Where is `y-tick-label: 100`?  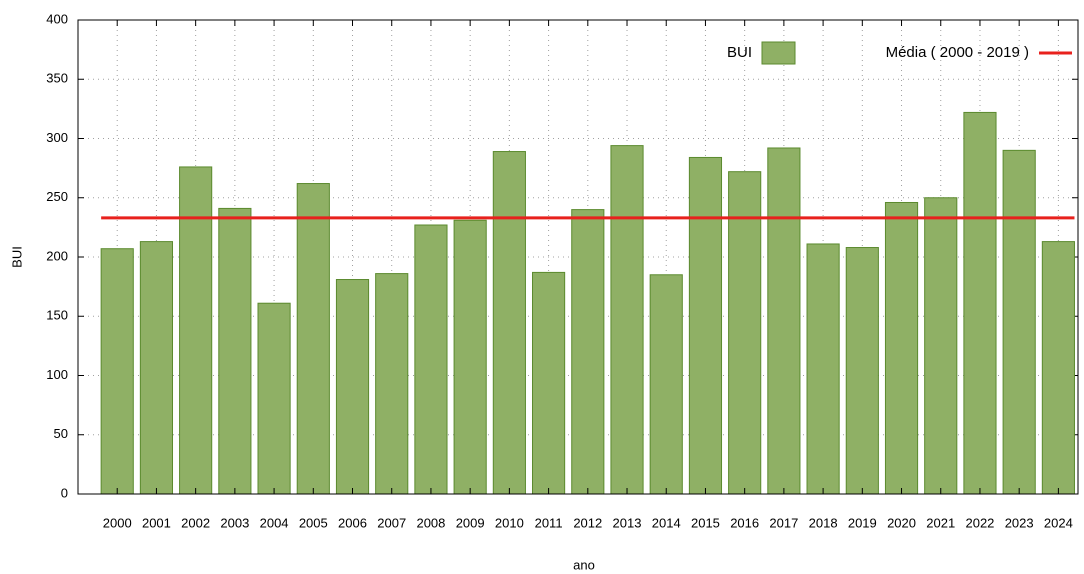
y-tick-label: 100 is located at coordinates (57, 374).